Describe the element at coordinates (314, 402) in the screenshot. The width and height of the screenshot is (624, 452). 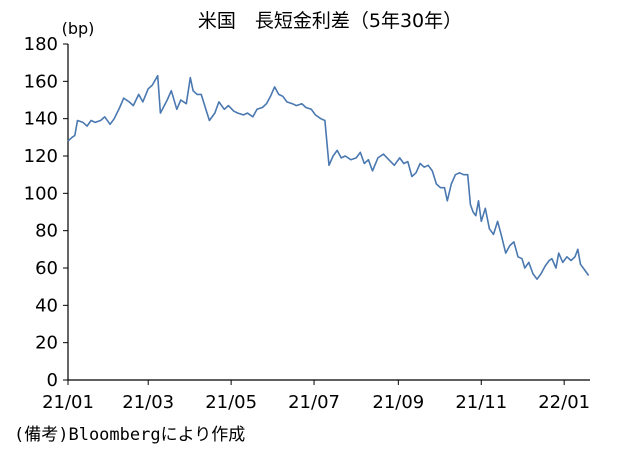
I see `x-tick-label: 21/07` at that location.